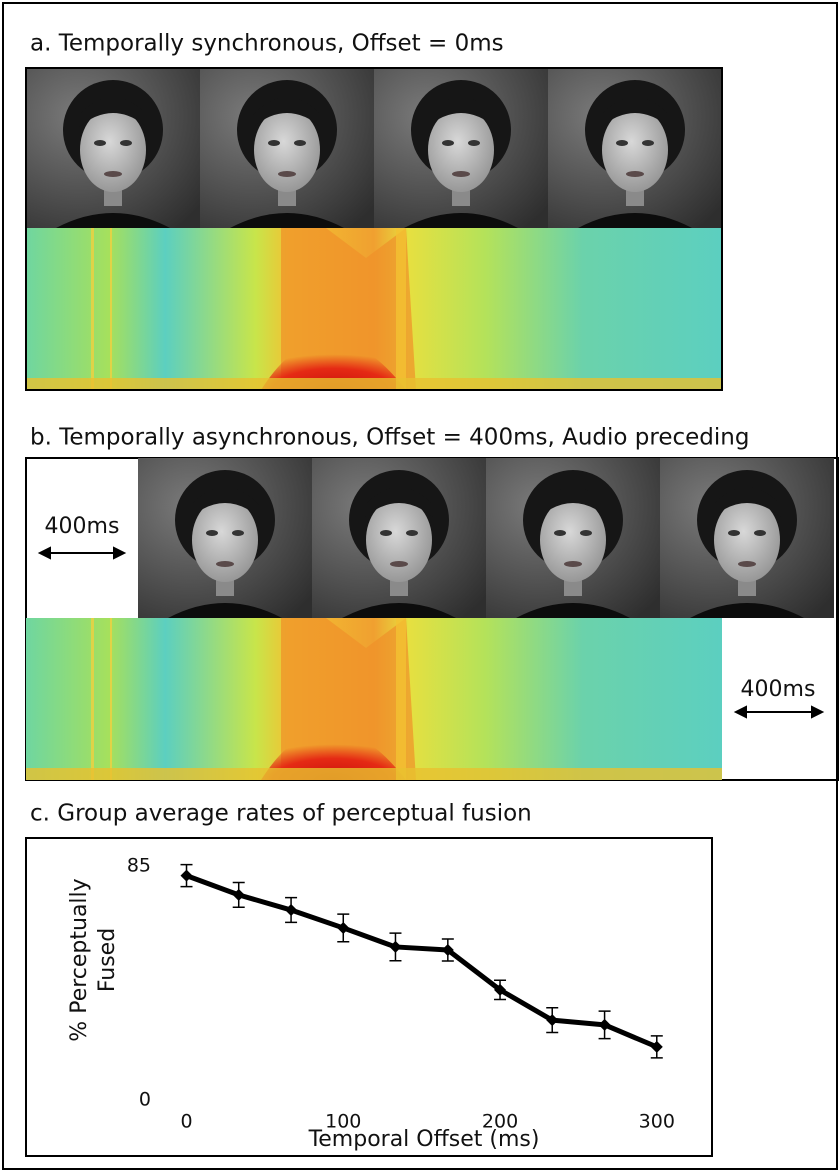  What do you see at coordinates (657, 1122) in the screenshot?
I see `x-tick-label: 300` at bounding box center [657, 1122].